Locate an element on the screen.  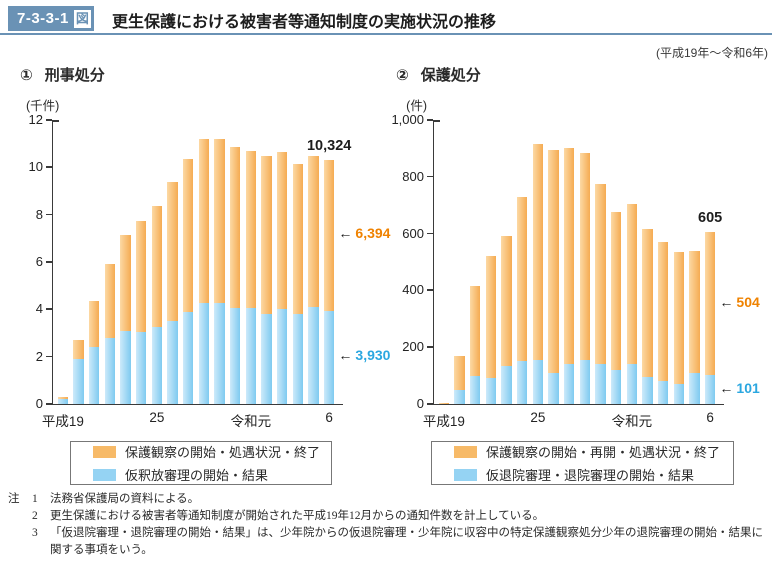
legend-label: 仮退院審理・退院審理の開始・結果 is located at coordinates (590, 475).